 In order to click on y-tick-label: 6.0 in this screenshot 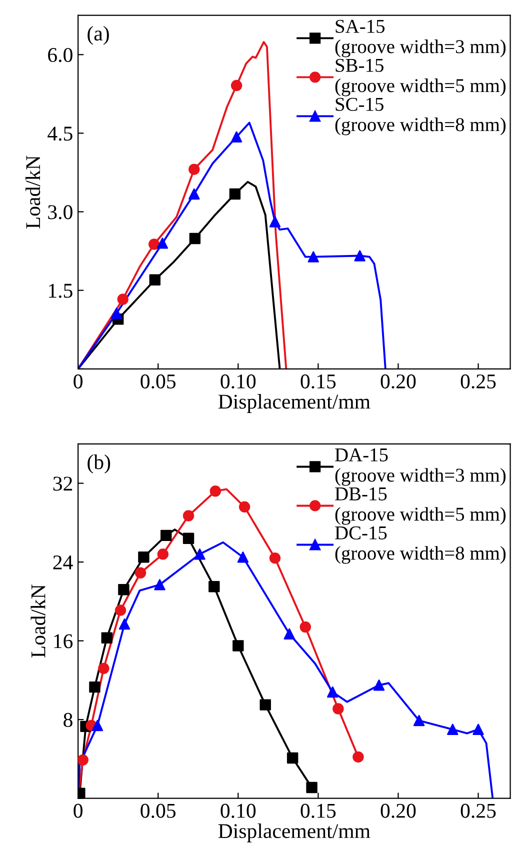, I will do `click(60, 55)`.